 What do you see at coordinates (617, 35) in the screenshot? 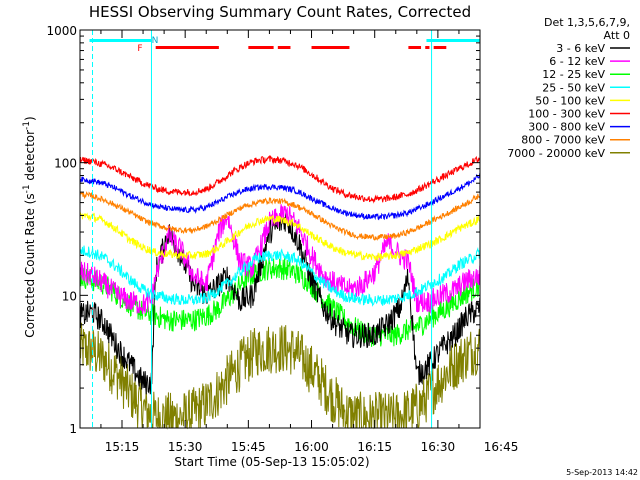
I see `legend-header-line2: Att 0` at bounding box center [617, 35].